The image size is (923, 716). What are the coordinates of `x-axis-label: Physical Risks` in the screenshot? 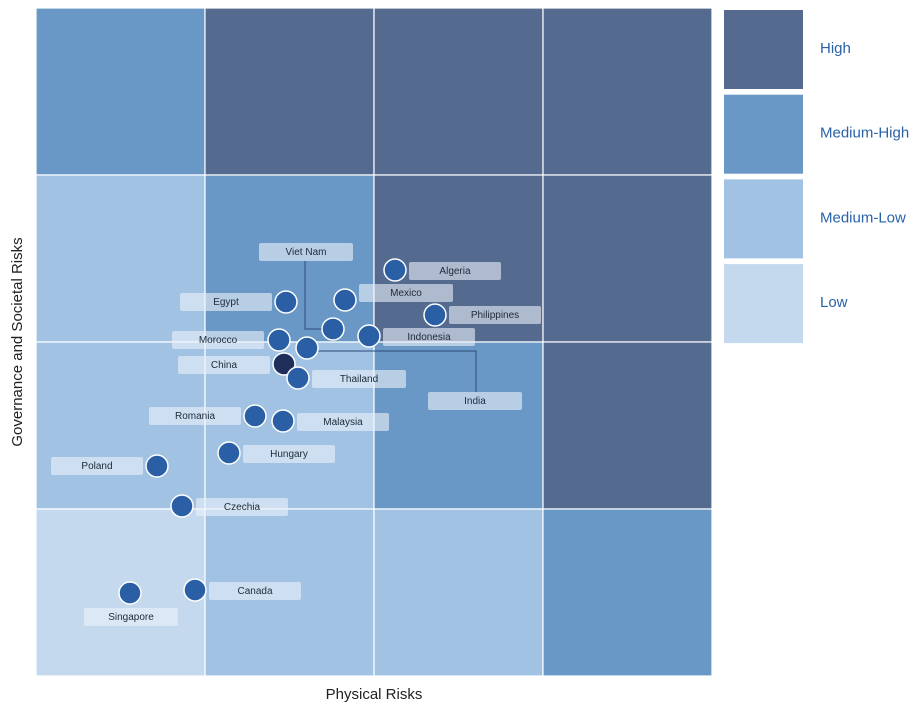 It's located at (374, 694).